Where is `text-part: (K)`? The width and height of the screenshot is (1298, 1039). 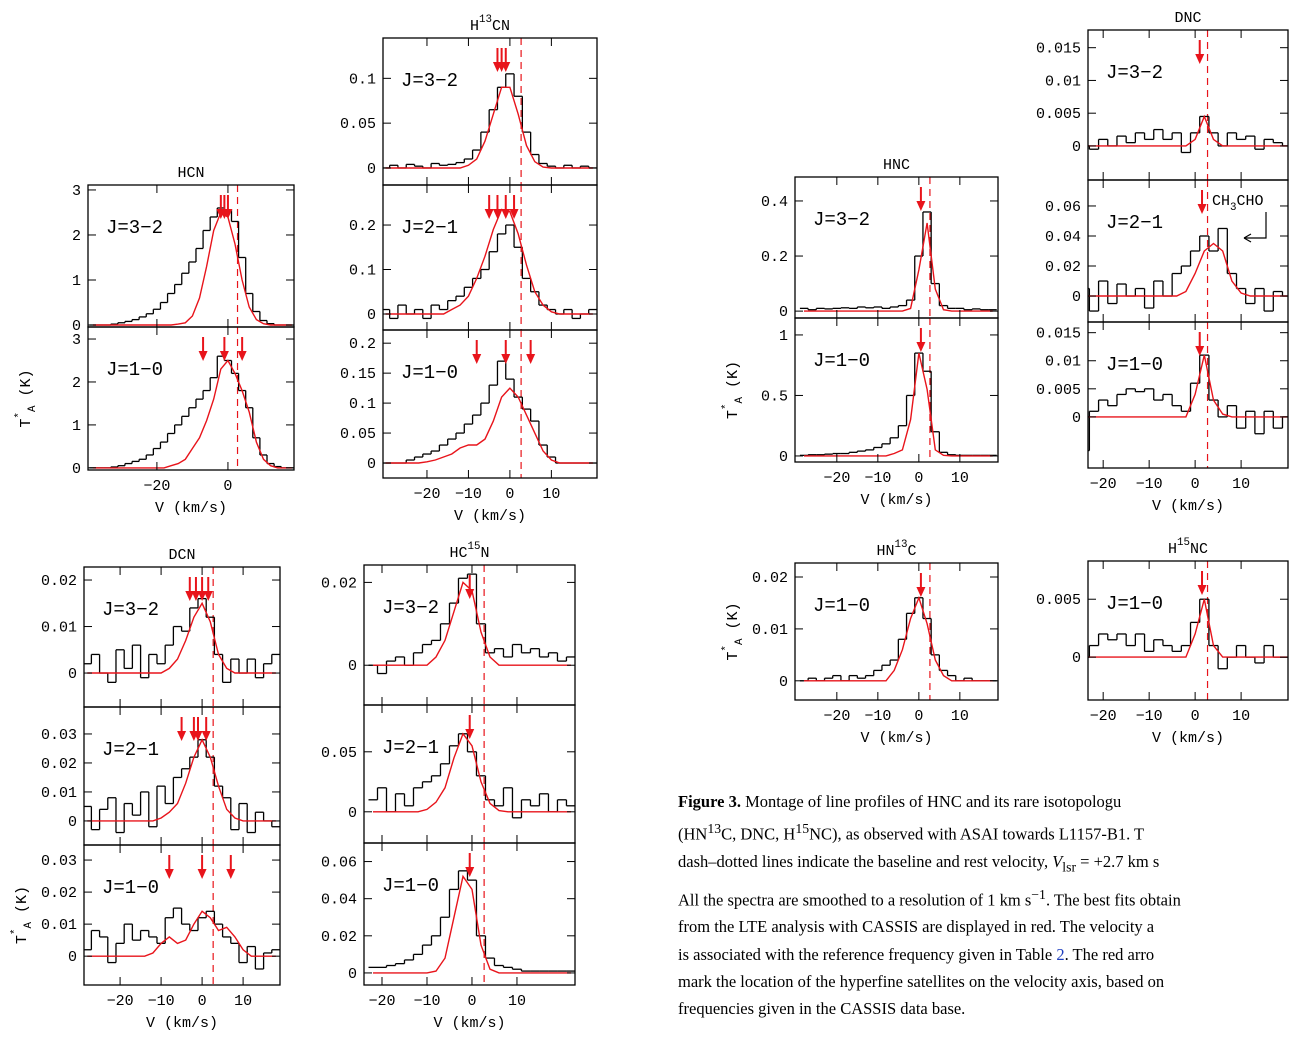 text-part: (K) is located at coordinates (733, 621).